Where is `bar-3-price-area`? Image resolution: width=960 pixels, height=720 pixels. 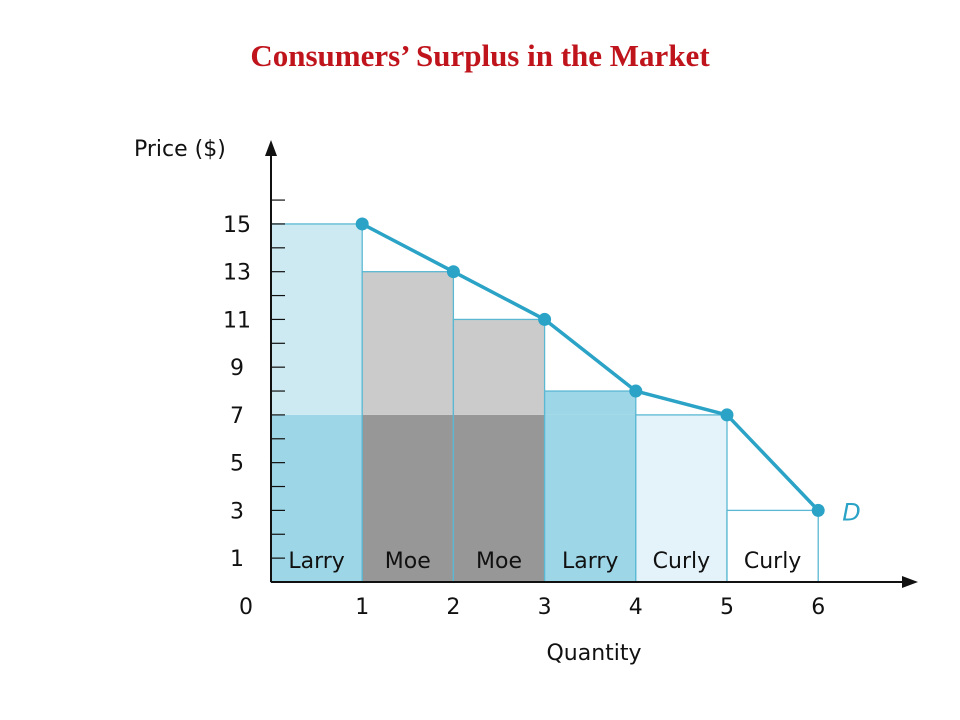
bar-3-price-area is located at coordinates (499, 498).